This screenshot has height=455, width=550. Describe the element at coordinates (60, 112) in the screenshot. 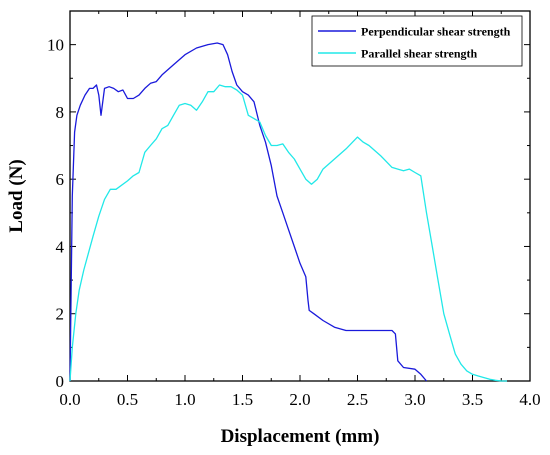

I see `y-tick-label: 8` at that location.